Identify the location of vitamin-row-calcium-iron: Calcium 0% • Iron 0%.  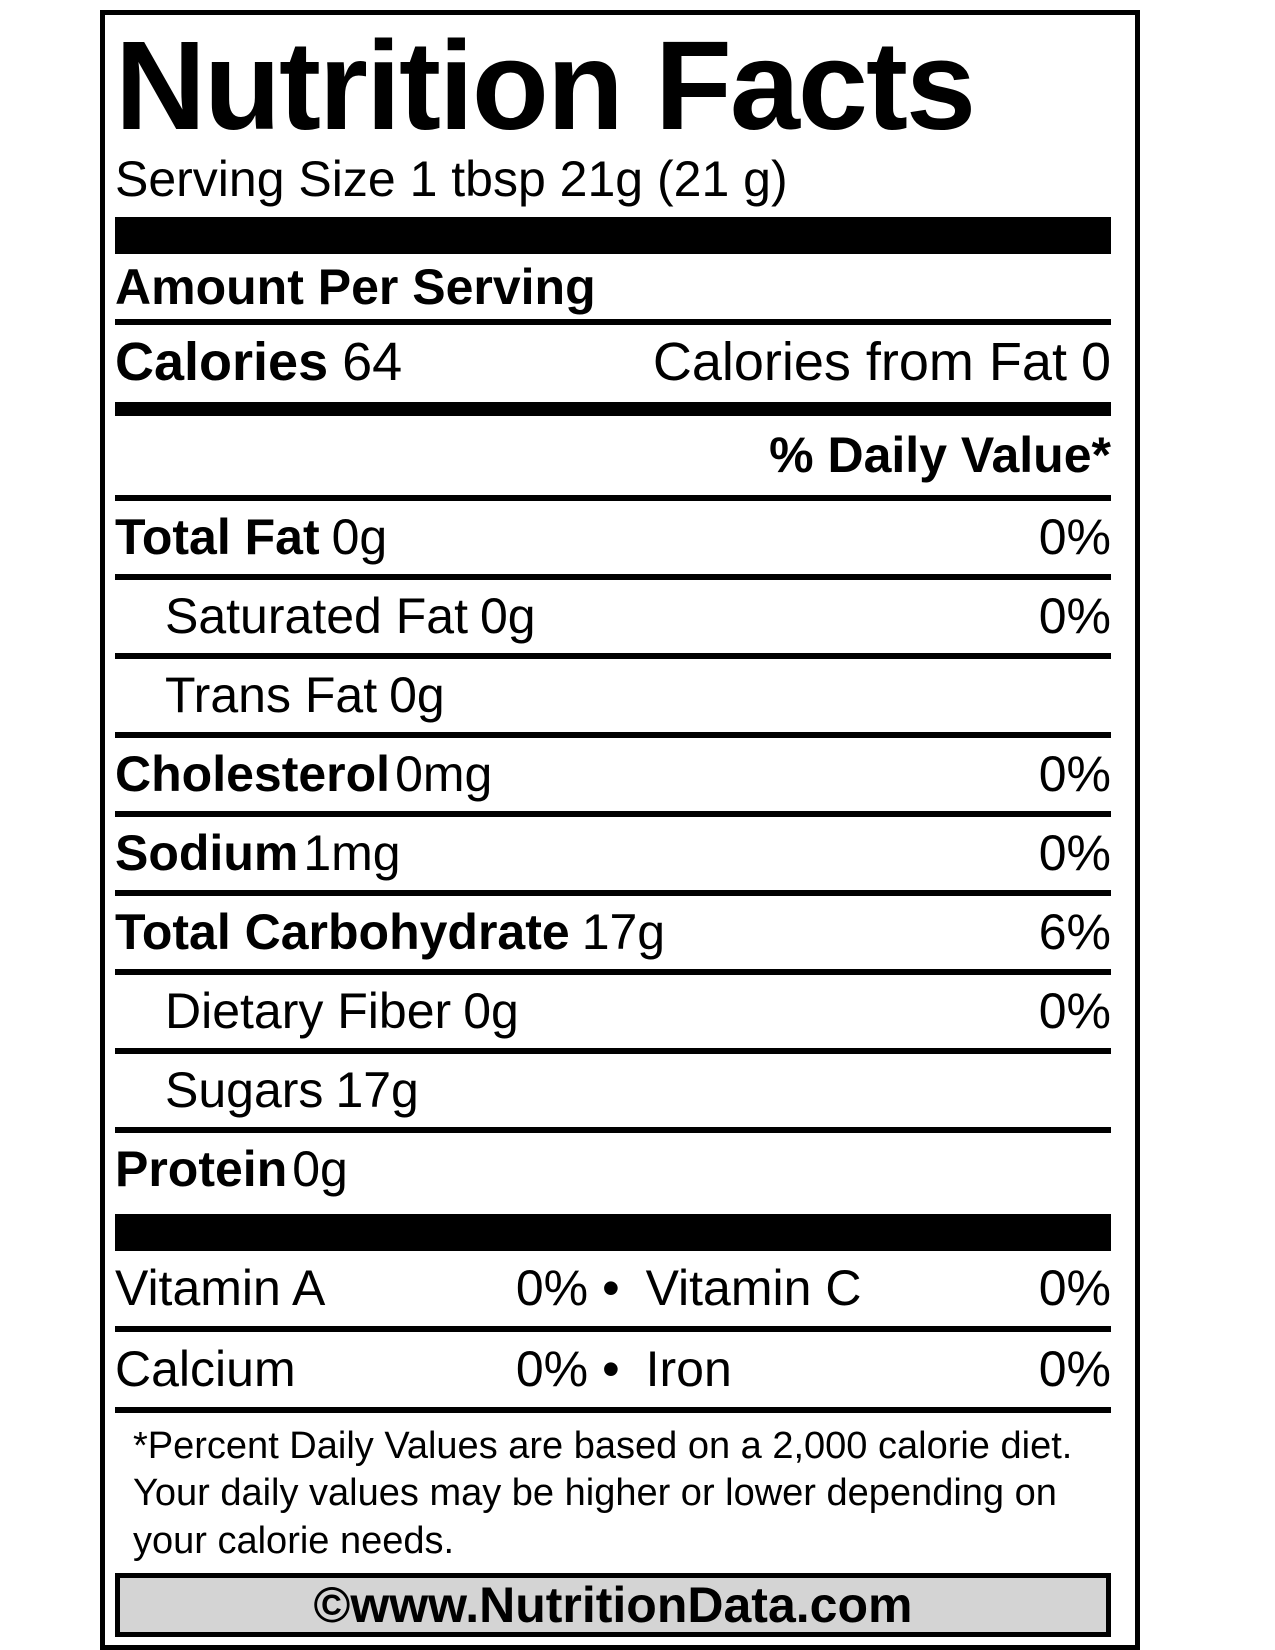
(613, 1369).